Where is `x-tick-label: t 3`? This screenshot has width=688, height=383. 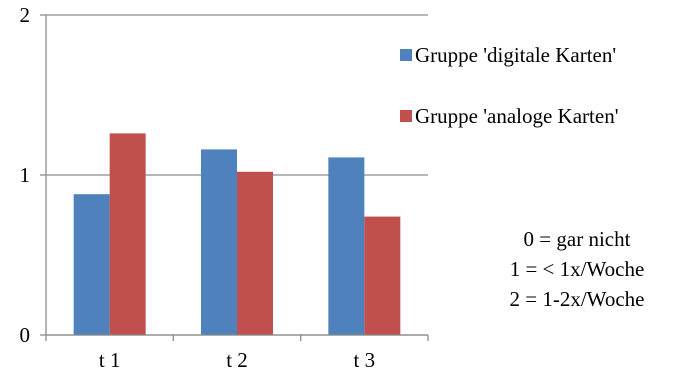
x-tick-label: t 3 is located at coordinates (365, 360).